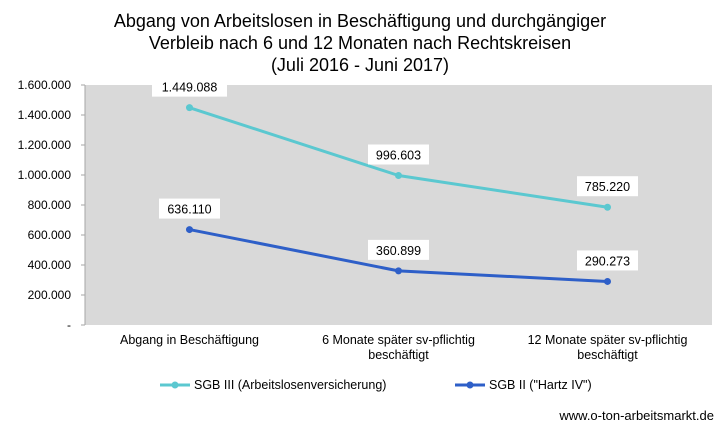 The height and width of the screenshot is (428, 721). What do you see at coordinates (50, 295) in the screenshot?
I see `y-tick-label: 200.000` at bounding box center [50, 295].